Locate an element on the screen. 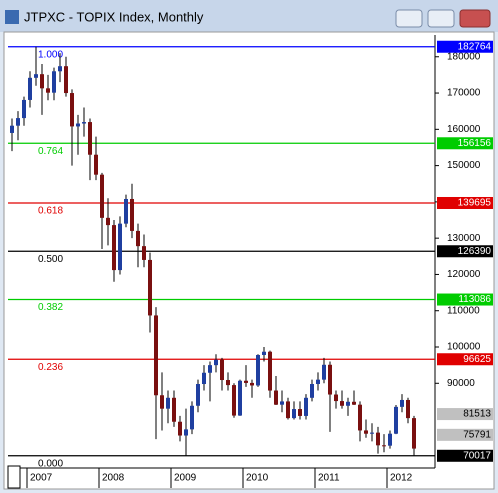 This screenshot has width=498, height=493. x-tick-label: 2007 is located at coordinates (41, 478).